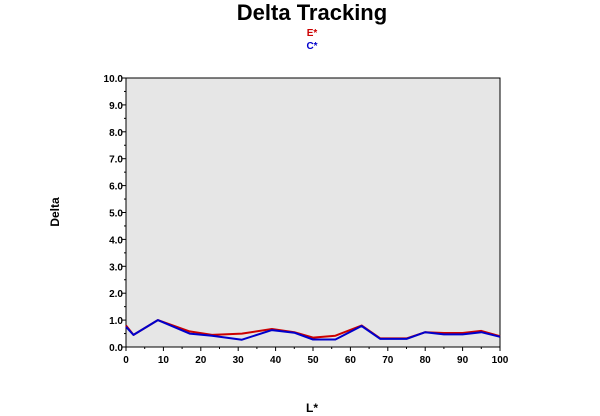  I want to click on x-tick-label: 60, so click(351, 360).